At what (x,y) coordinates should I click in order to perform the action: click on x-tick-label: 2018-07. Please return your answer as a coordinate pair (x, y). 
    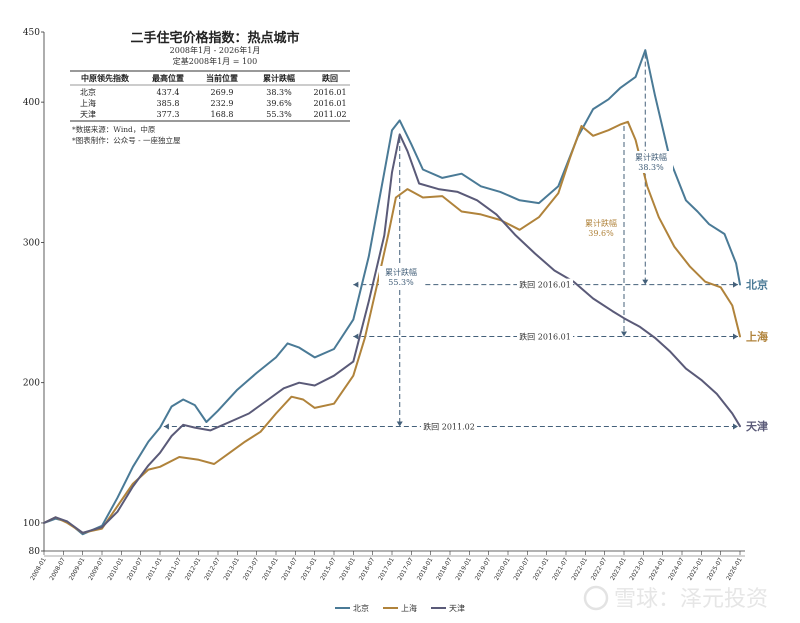
    Looking at the image, I should click on (444, 568).